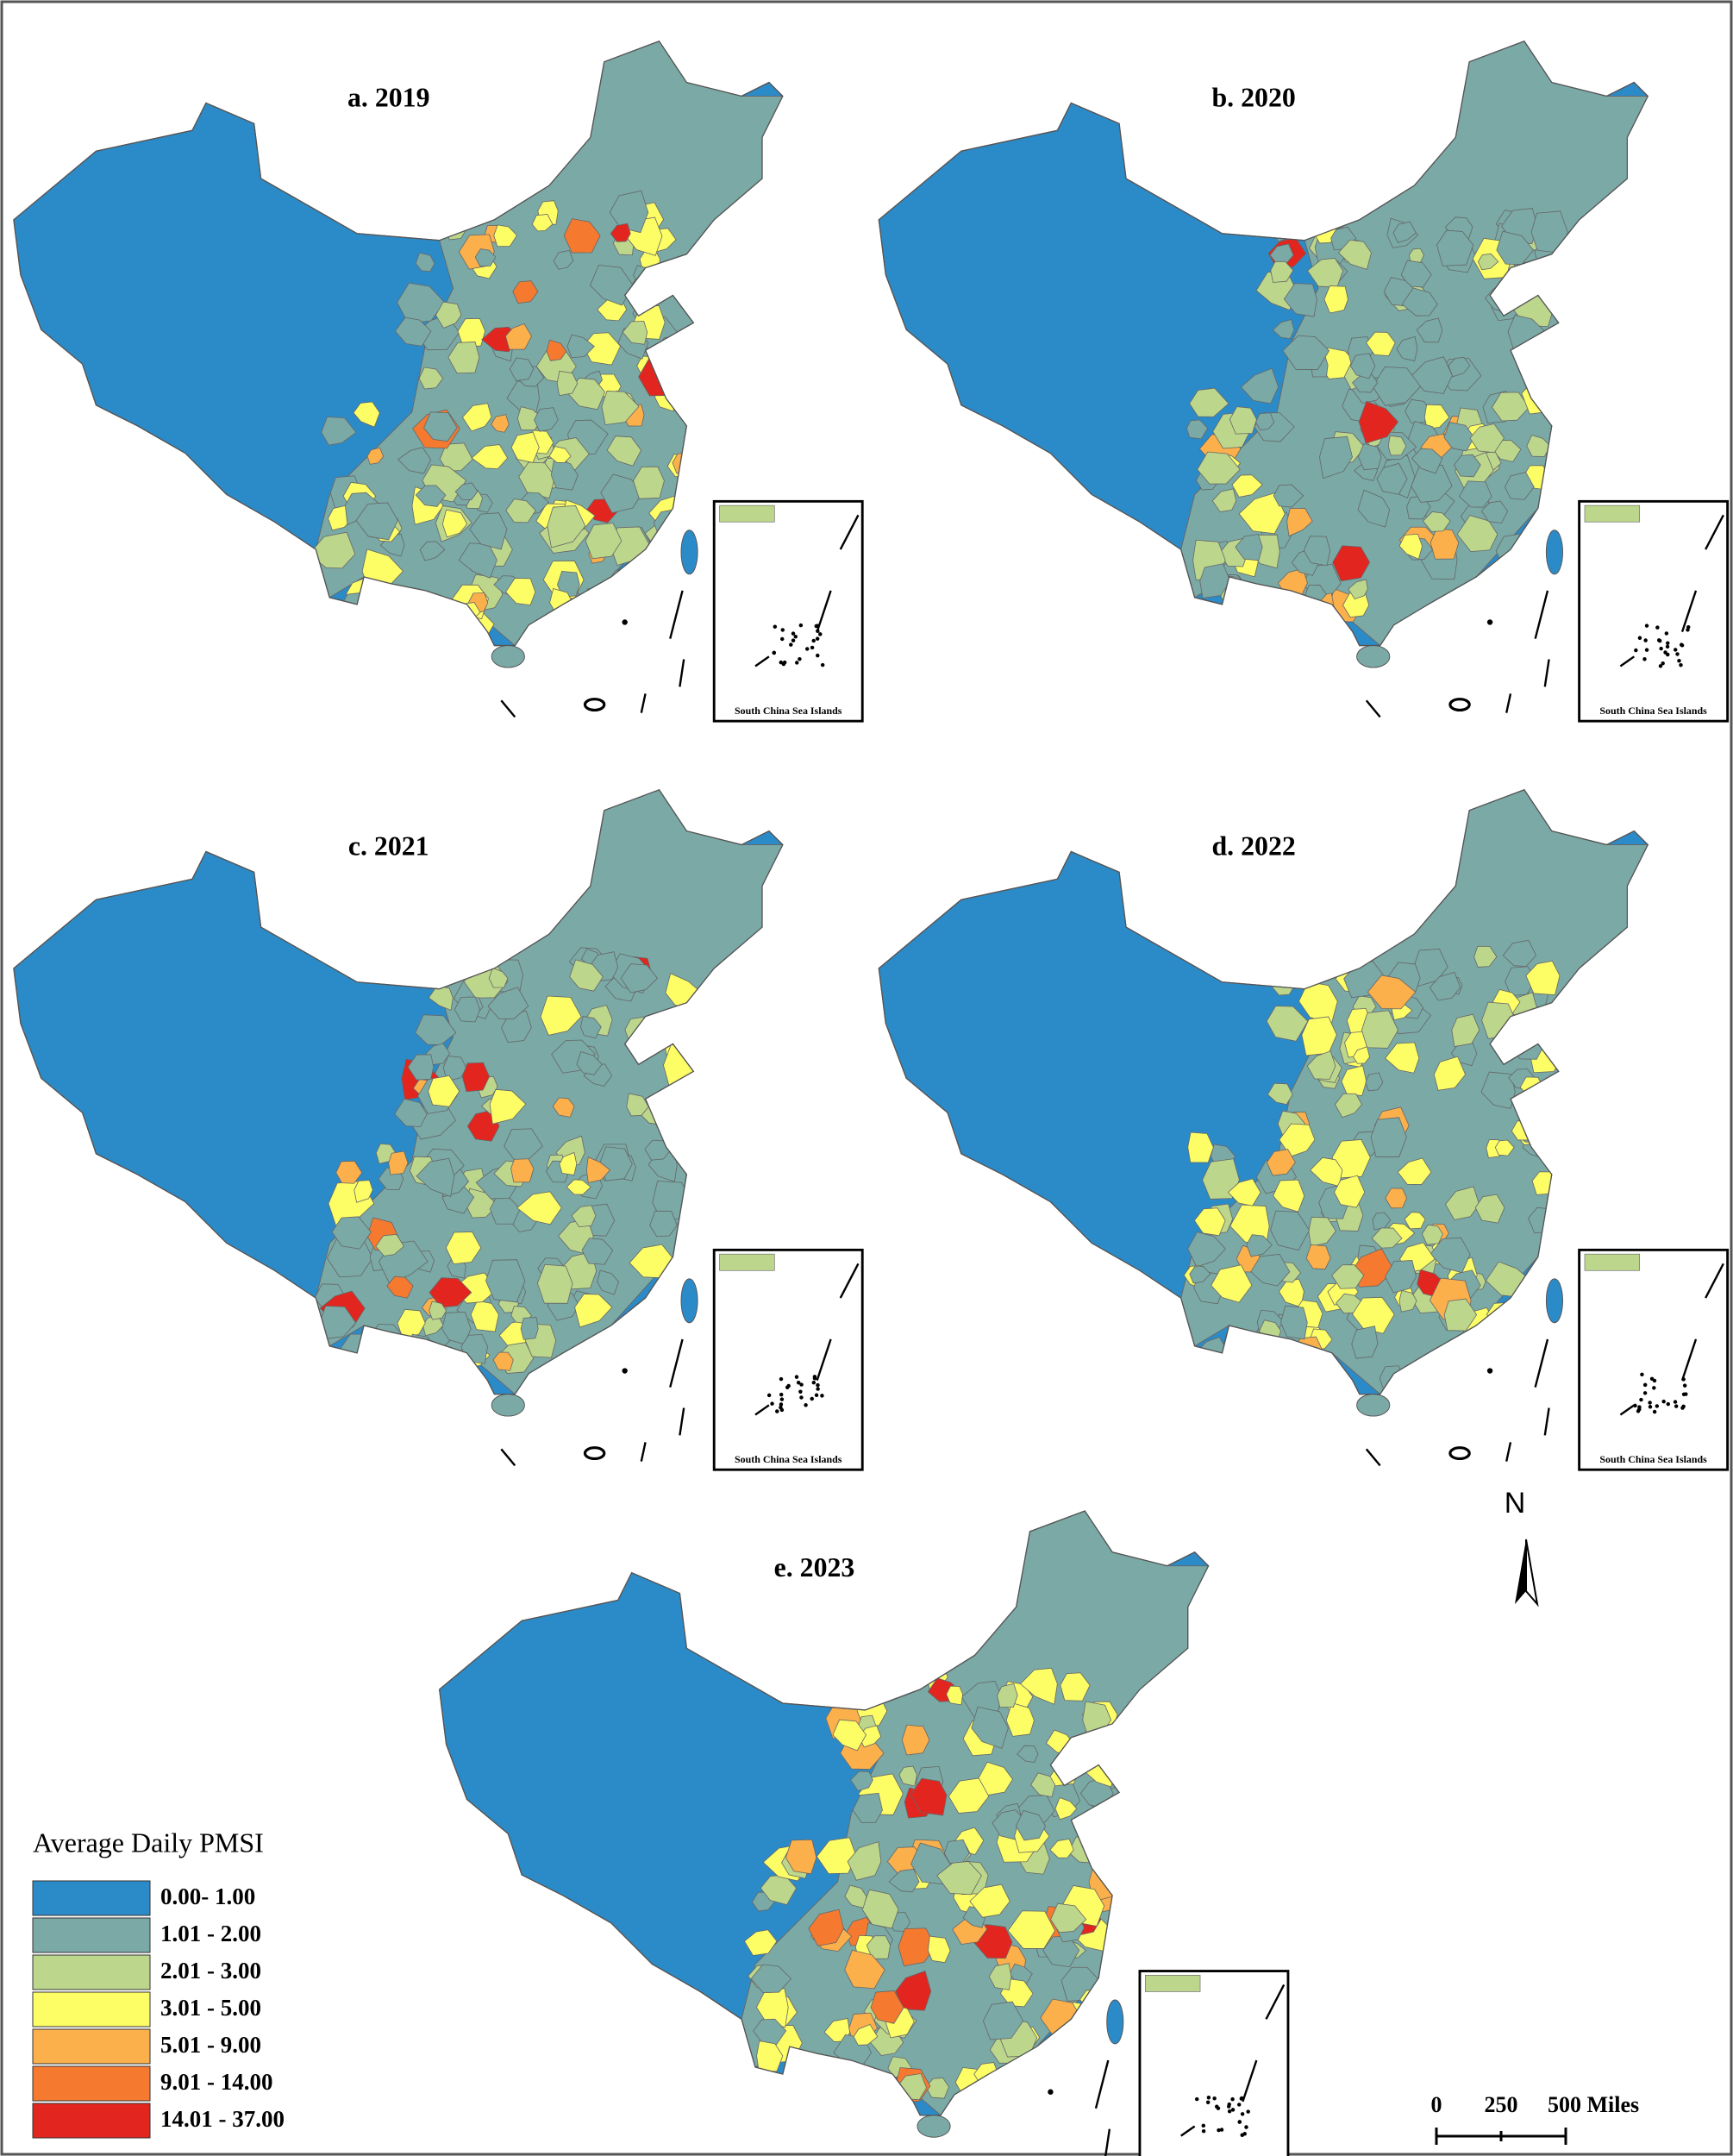 The height and width of the screenshot is (2156, 1733). Describe the element at coordinates (1173, 1983) in the screenshot. I see `inset-land` at that location.